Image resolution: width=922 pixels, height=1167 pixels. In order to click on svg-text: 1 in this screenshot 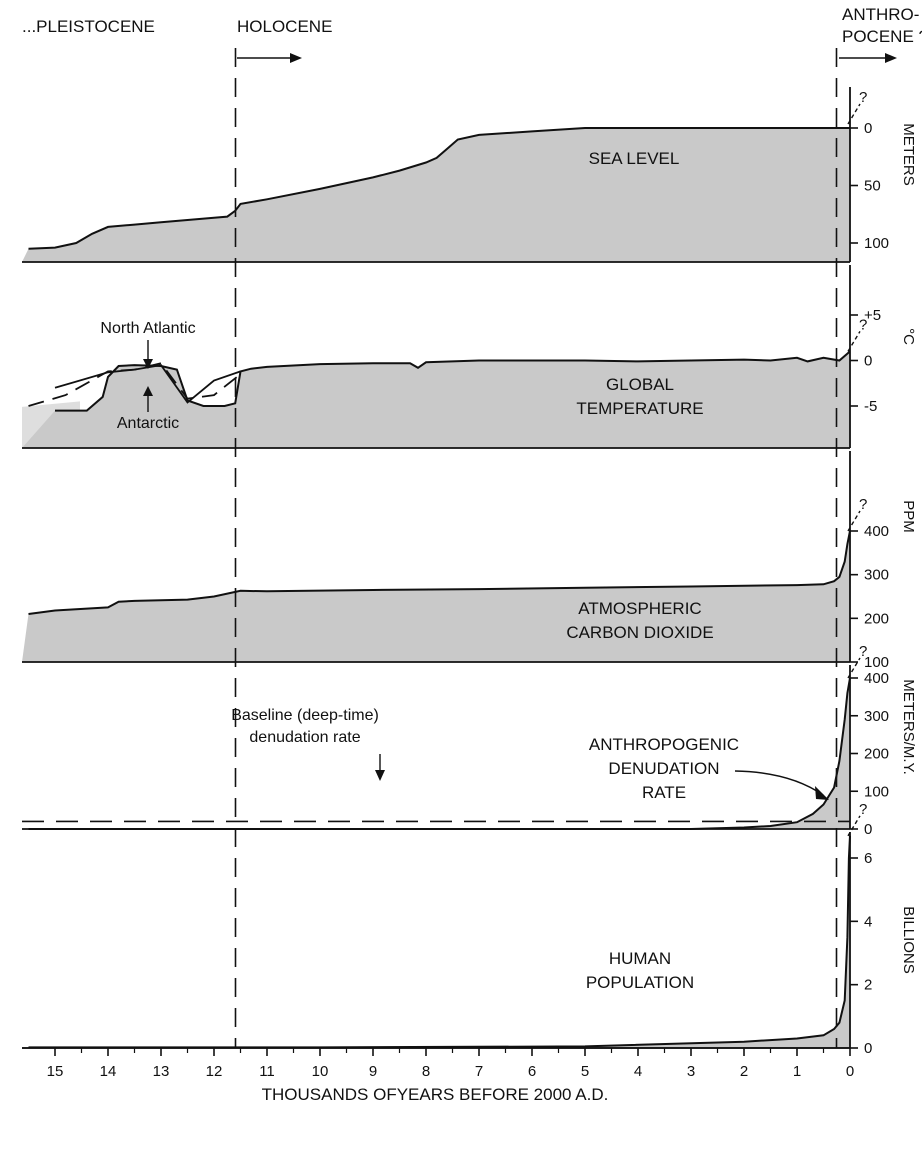, I will do `click(797, 1071)`.